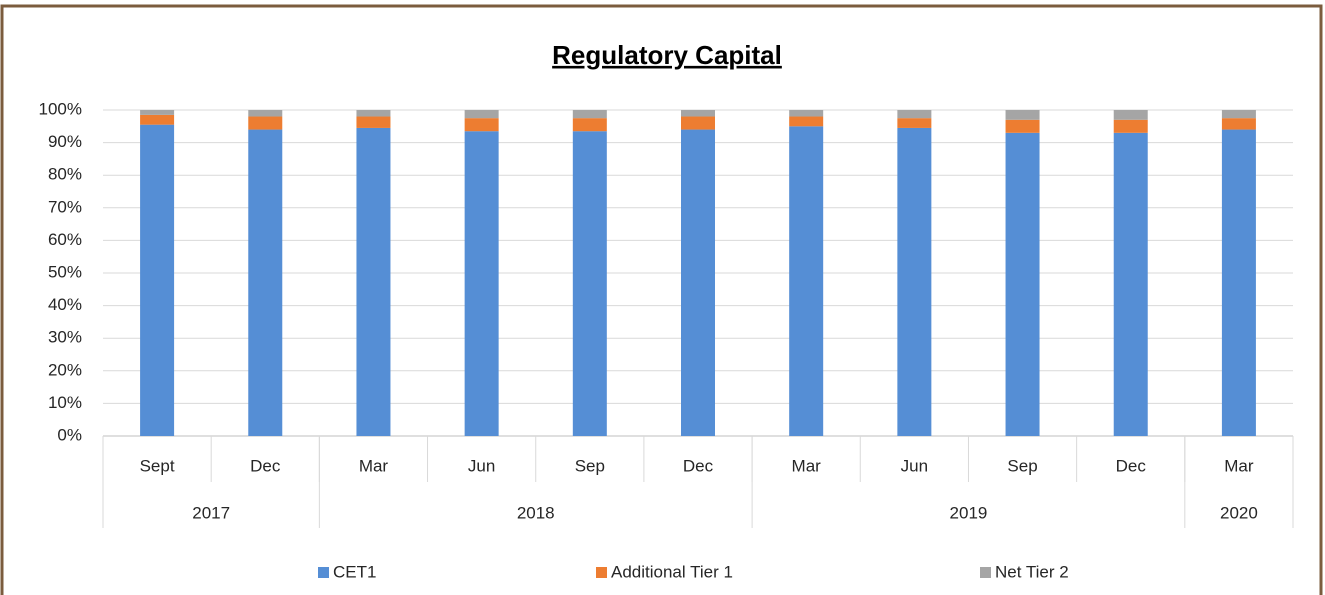  What do you see at coordinates (969, 512) in the screenshot?
I see `group-label: 2019` at bounding box center [969, 512].